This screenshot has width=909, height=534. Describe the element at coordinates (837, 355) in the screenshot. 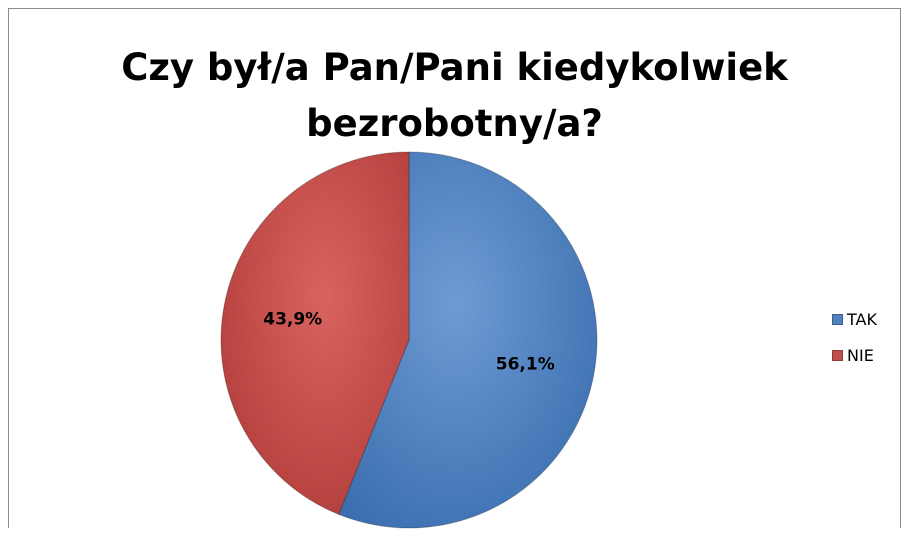

I see `legend-swatch-nie` at that location.